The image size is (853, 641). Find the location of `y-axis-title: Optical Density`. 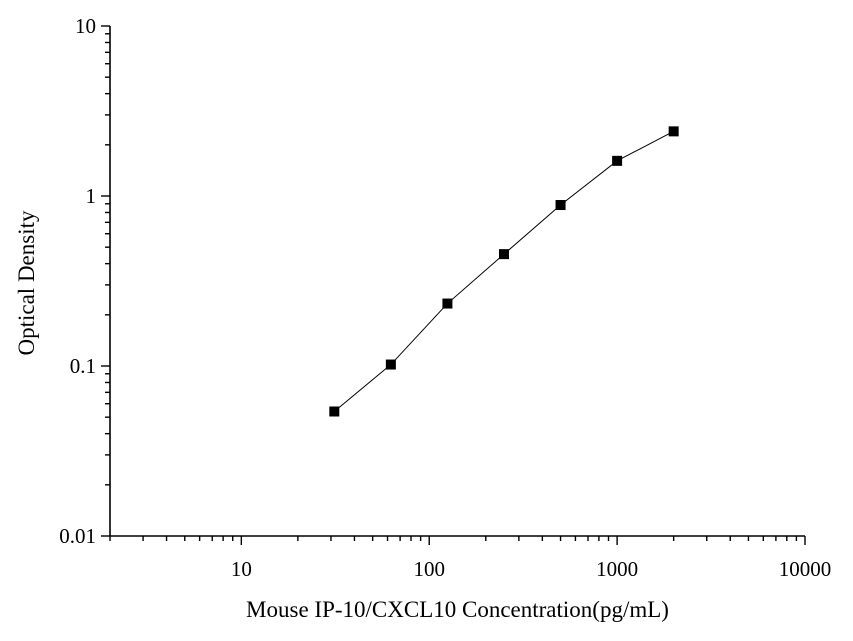

y-axis-title: Optical Density is located at coordinates (26, 282).